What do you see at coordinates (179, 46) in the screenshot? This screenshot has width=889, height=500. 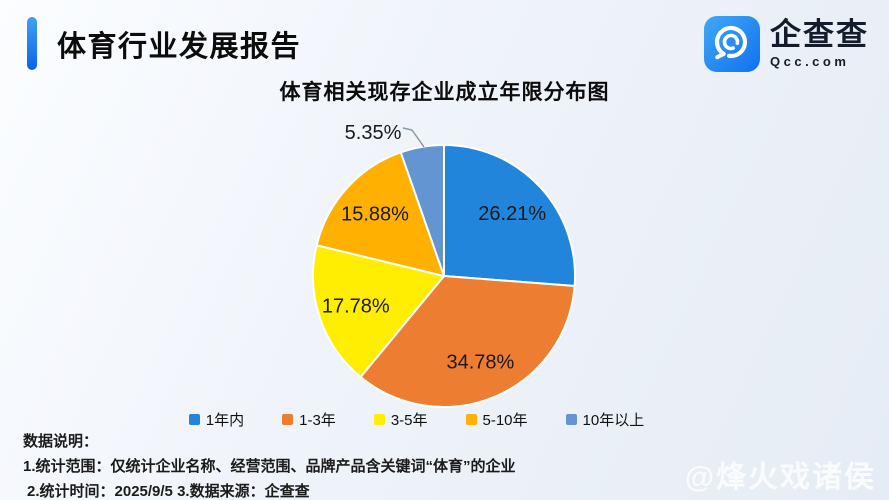 I see `report-title: 体育行业发展报告` at bounding box center [179, 46].